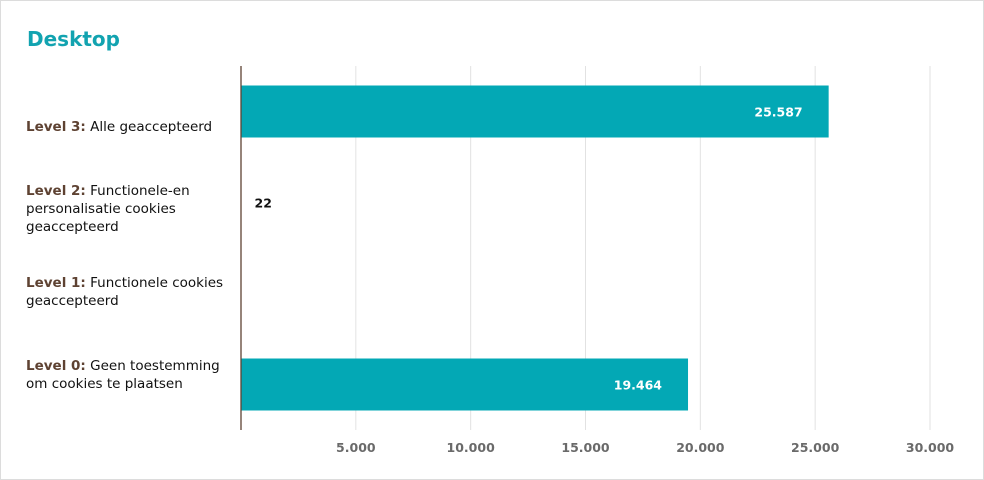 Image resolution: width=984 pixels, height=480 pixels. Describe the element at coordinates (471, 447) in the screenshot. I see `x-tick-label: 10.000` at that location.